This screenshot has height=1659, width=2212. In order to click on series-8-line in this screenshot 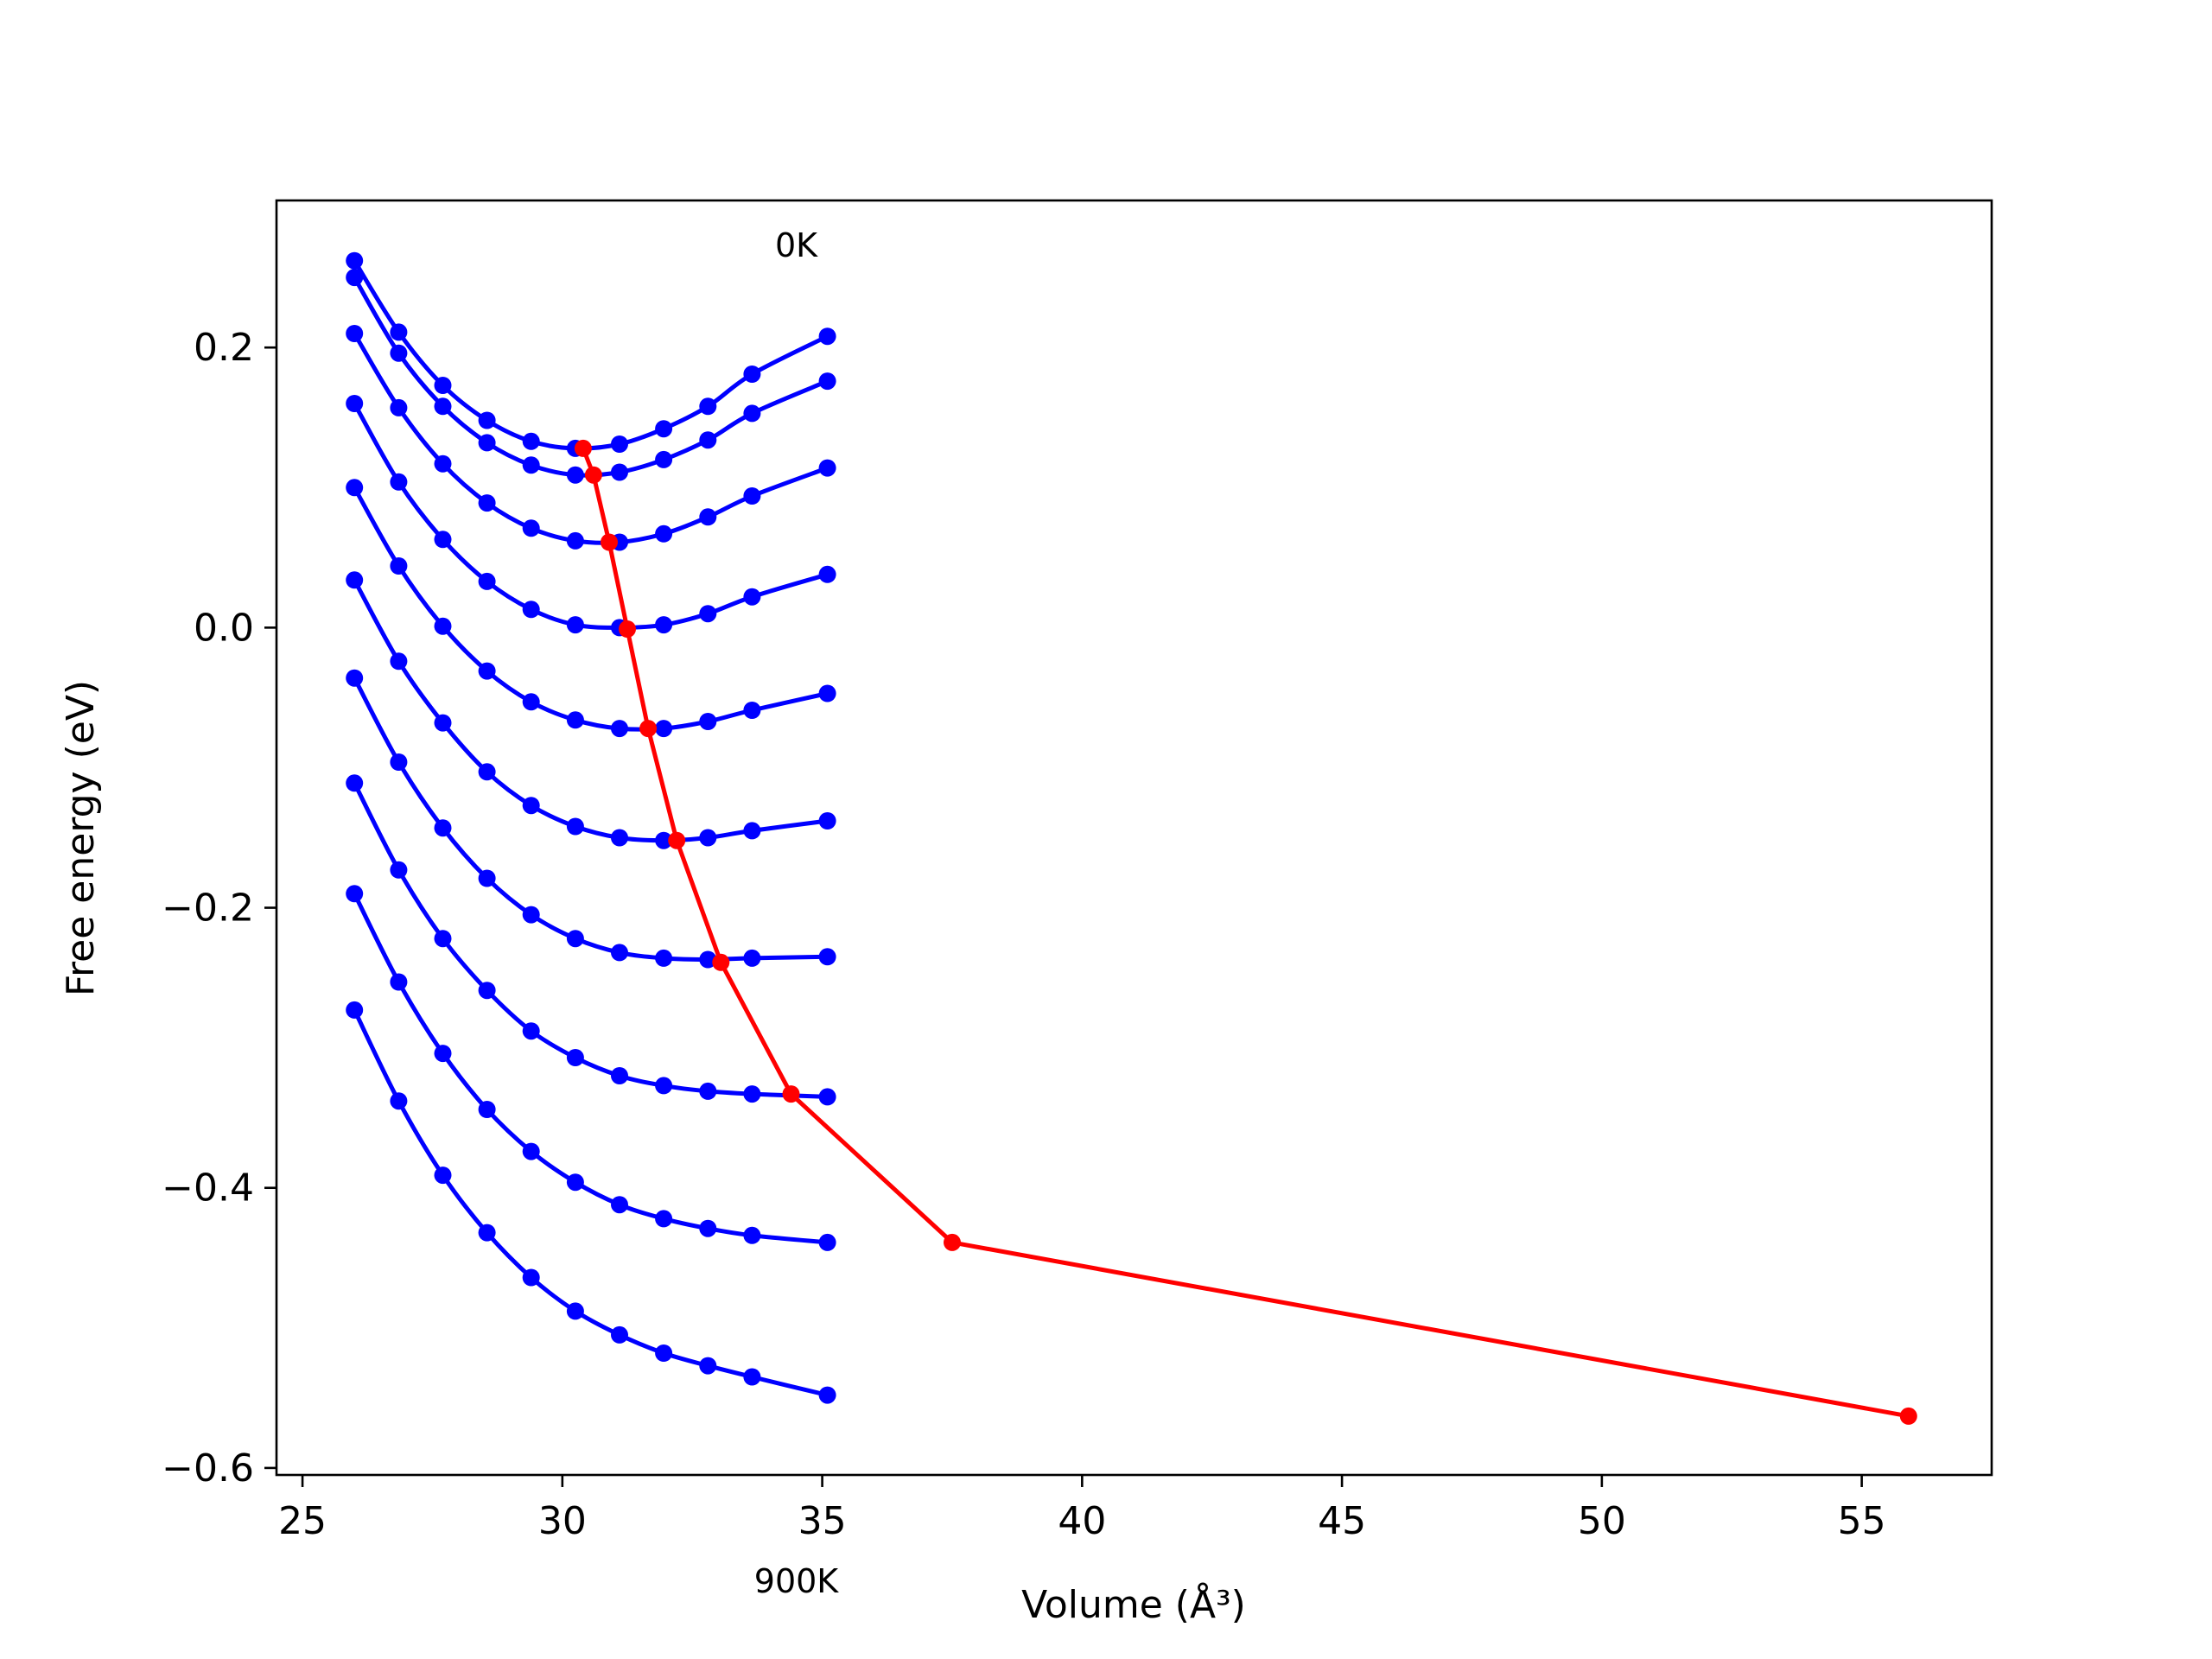, I will do `click(591, 940)`.